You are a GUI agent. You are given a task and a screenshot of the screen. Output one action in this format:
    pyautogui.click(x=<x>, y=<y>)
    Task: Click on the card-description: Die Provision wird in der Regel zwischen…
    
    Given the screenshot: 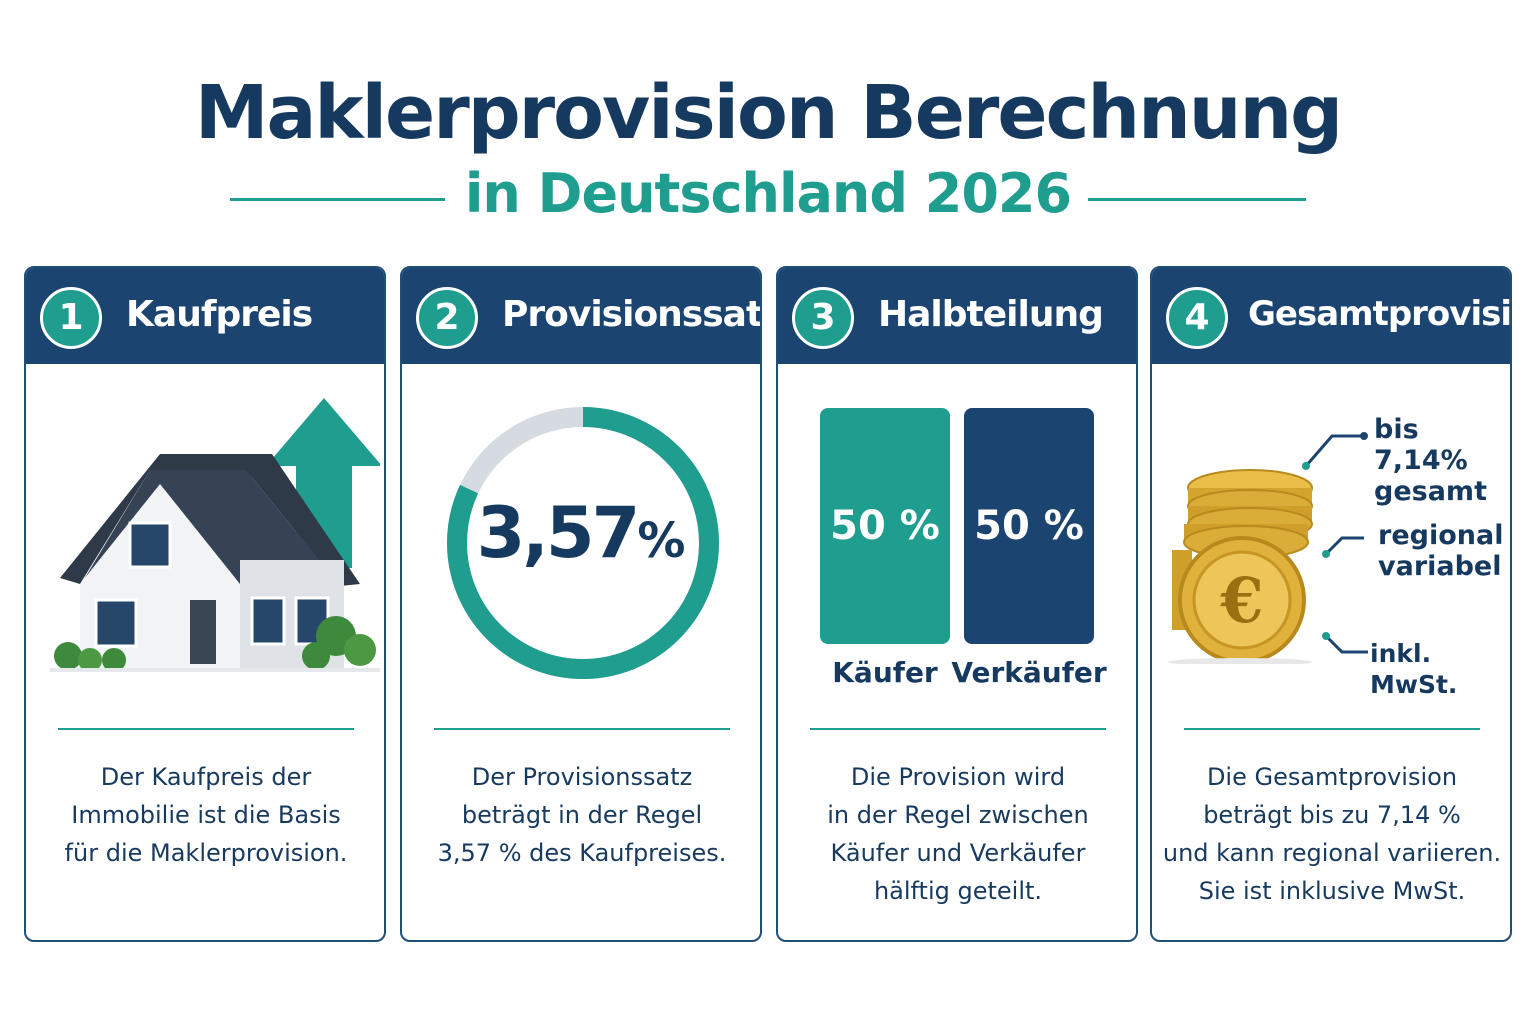 What is the action you would take?
    pyautogui.click(x=958, y=834)
    